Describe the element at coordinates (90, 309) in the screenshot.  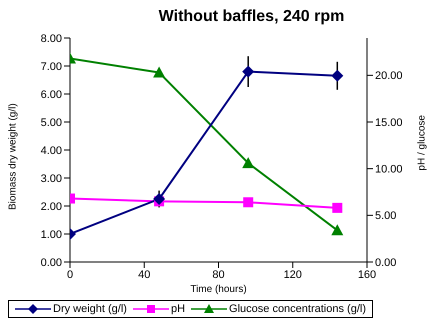
I see `legend-label: Dry weight (g/l)` at that location.